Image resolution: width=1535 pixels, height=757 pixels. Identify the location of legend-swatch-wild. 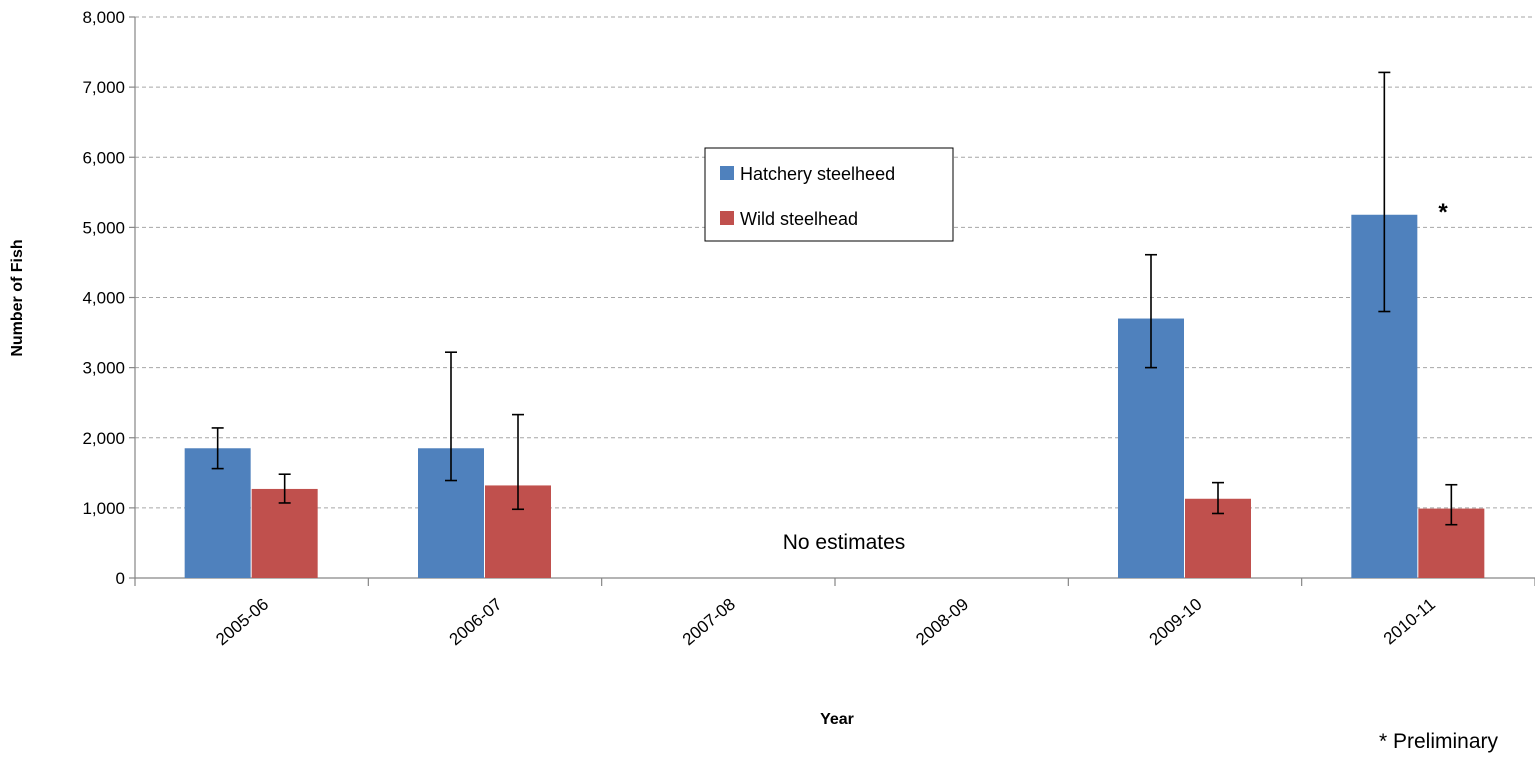
(727, 218).